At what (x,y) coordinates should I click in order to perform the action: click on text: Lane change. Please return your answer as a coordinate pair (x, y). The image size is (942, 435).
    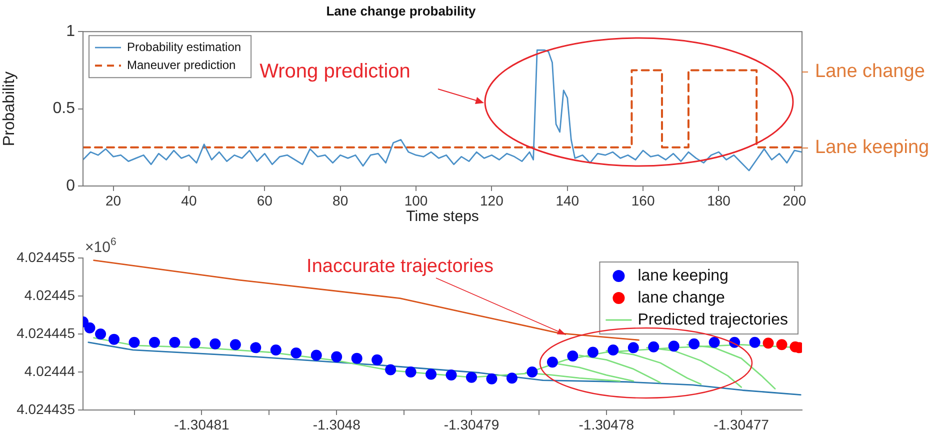
    Looking at the image, I should click on (870, 71).